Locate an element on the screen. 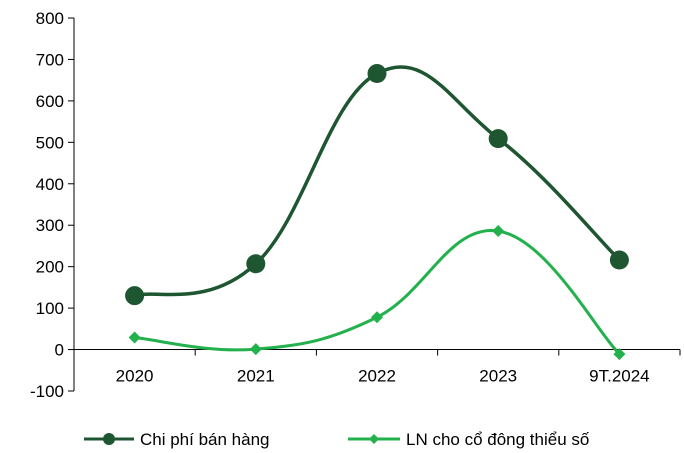 The height and width of the screenshot is (453, 684). x-tick-label: 2022 is located at coordinates (377, 376).